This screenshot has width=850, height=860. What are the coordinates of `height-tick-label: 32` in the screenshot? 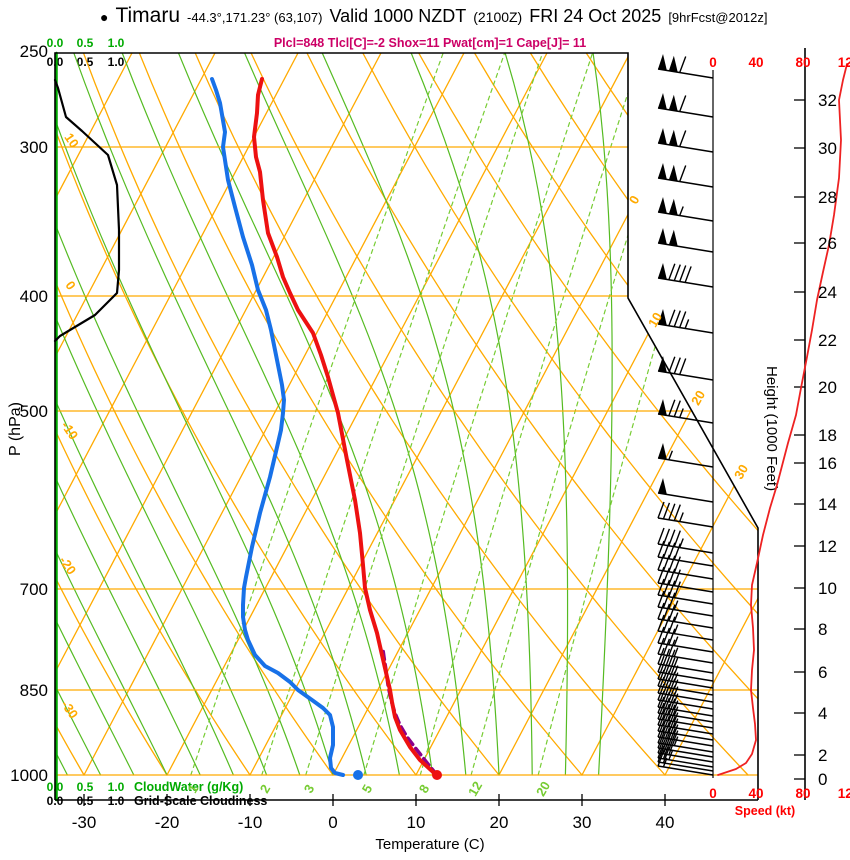 It's located at (827, 100).